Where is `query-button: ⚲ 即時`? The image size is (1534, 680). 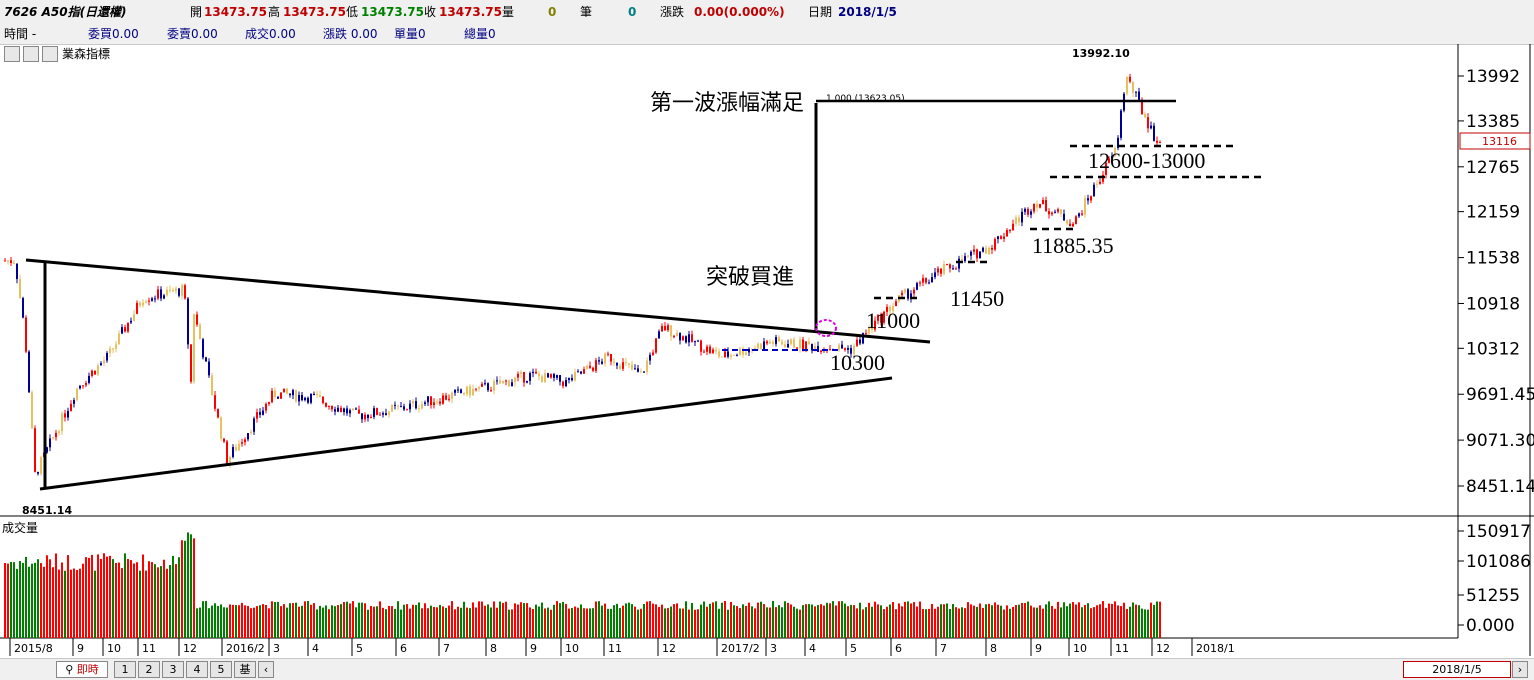 query-button: ⚲ 即時 is located at coordinates (82, 669).